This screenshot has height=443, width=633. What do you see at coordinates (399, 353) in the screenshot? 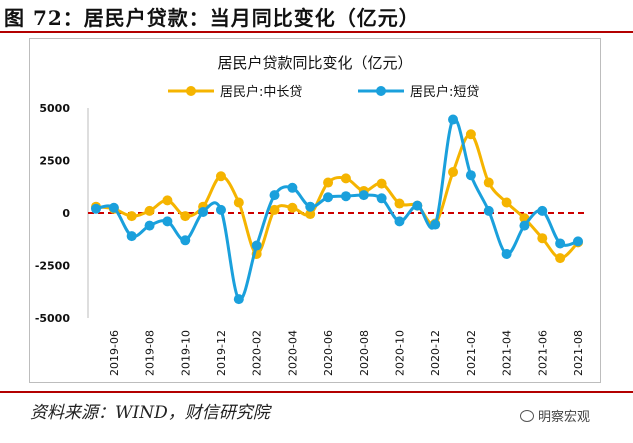
I see `x-tick-label: 2020-10` at bounding box center [399, 353].